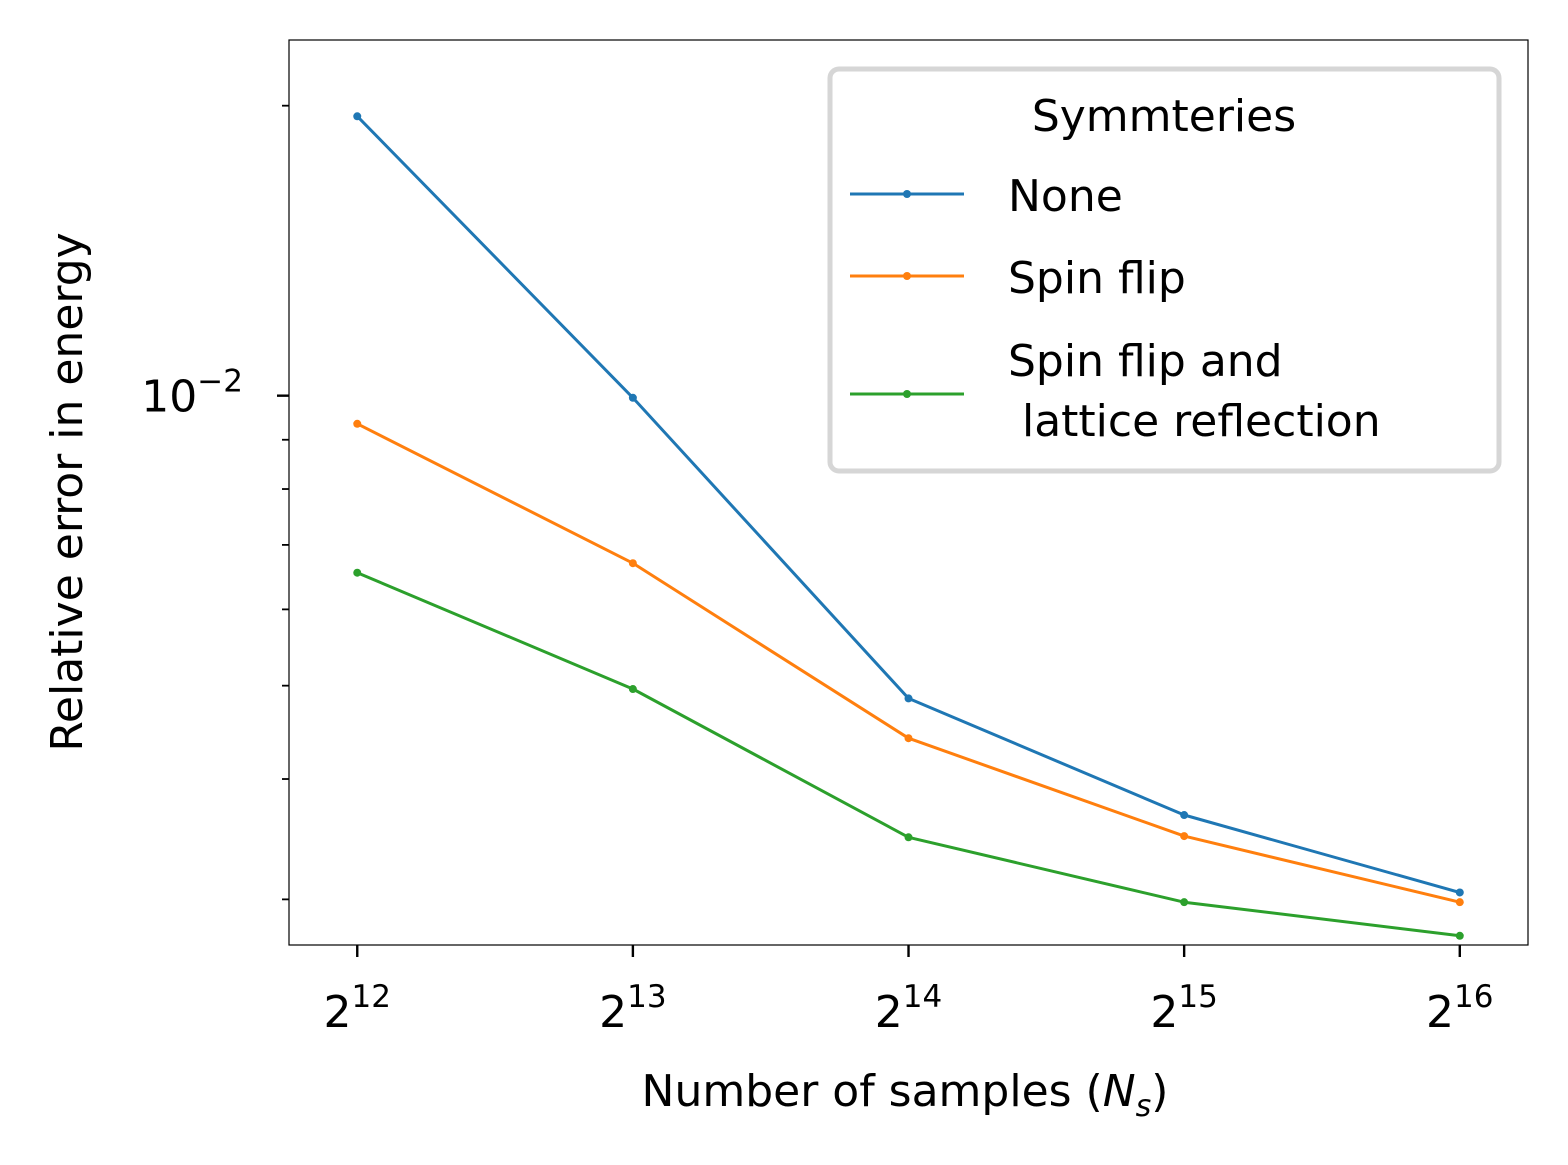 The height and width of the screenshot is (1165, 1568). I want to click on legend-label: lattice reflection, so click(1194, 421).